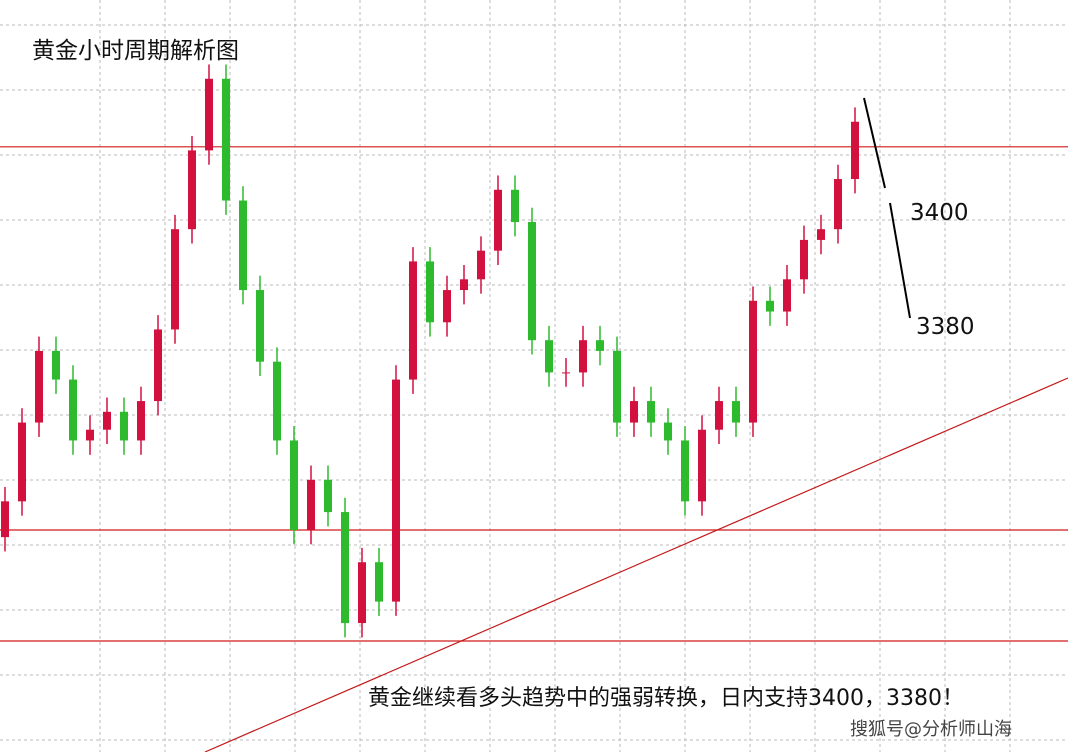 This screenshot has width=1068, height=752. I want to click on watermark: 搜狐号@分析师山海, so click(931, 729).